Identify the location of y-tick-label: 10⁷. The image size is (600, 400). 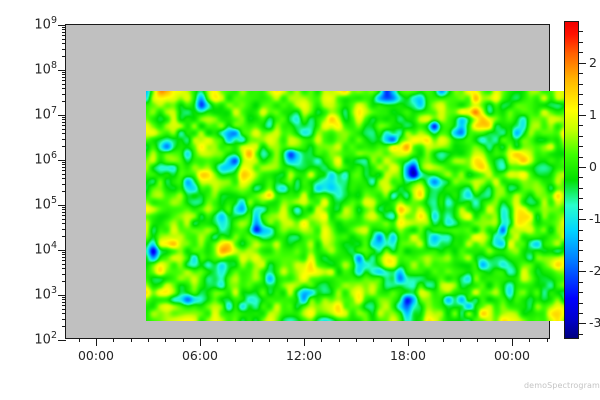
(45, 114).